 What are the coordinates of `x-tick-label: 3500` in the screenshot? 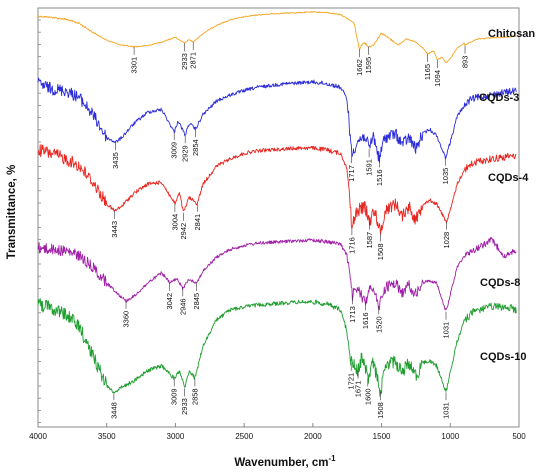 It's located at (107, 436).